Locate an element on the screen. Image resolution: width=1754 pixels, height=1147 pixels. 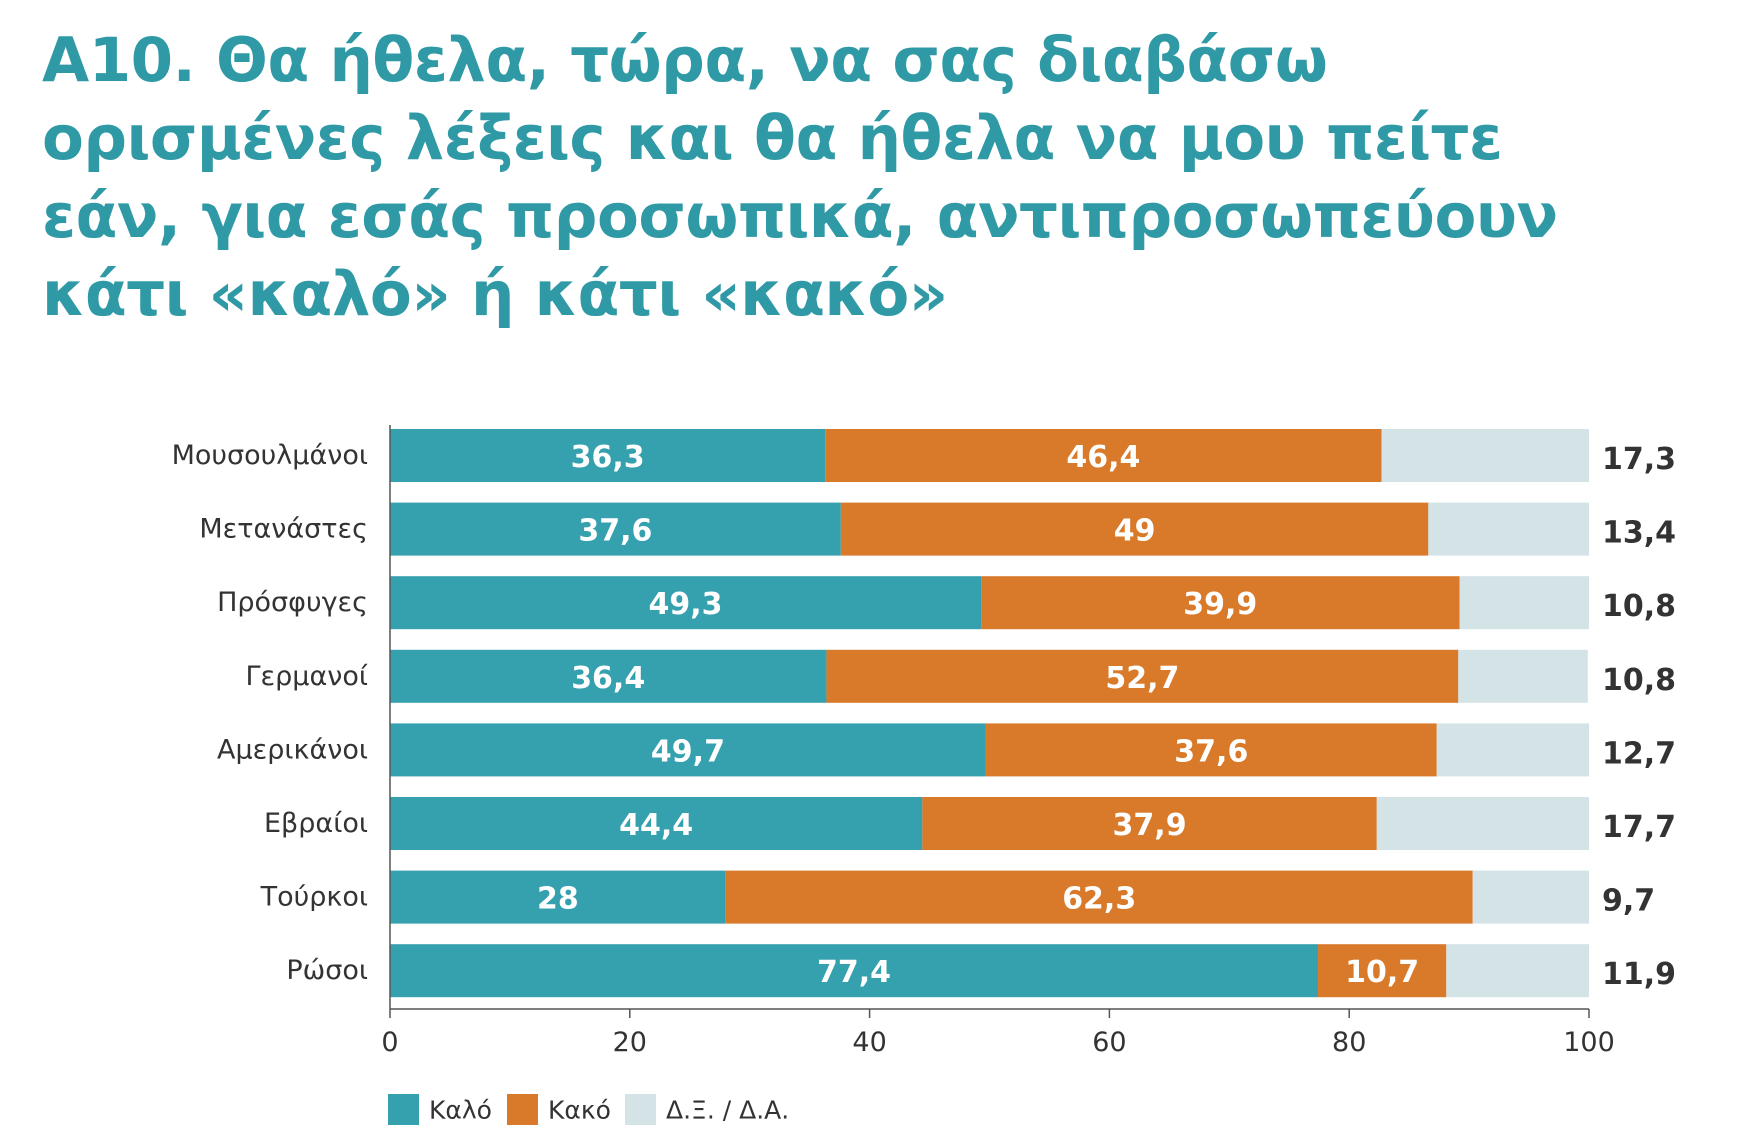
data-label: 44,4 is located at coordinates (656, 825).